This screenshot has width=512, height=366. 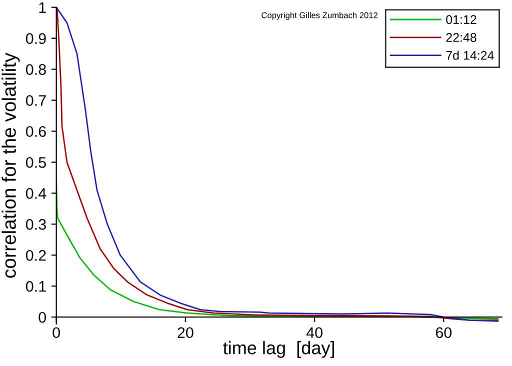 I want to click on legend-label: 22:48, so click(x=461, y=37).